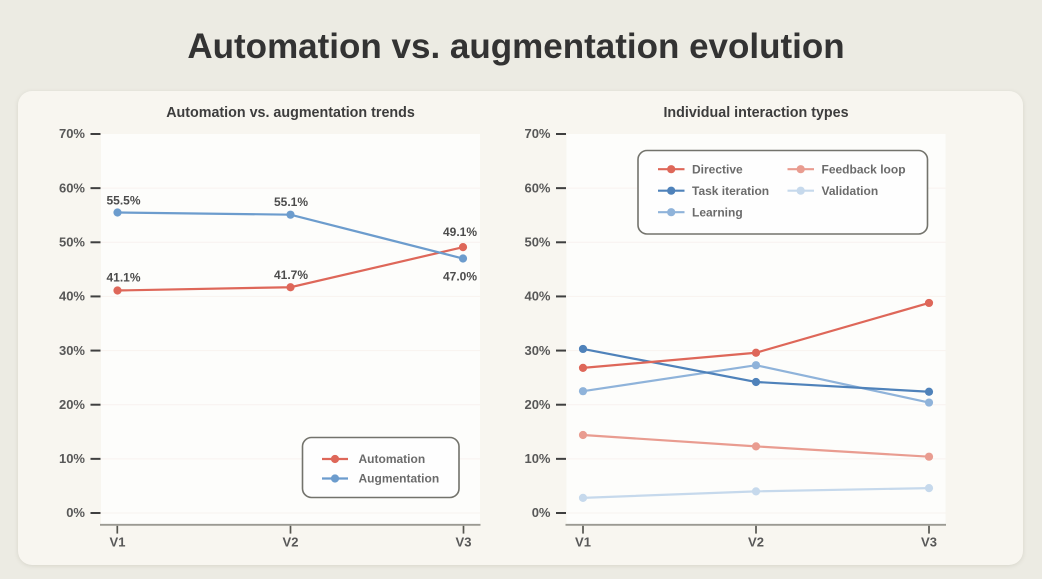 This screenshot has height=579, width=1042. I want to click on svg-text: 47.0%, so click(460, 276).